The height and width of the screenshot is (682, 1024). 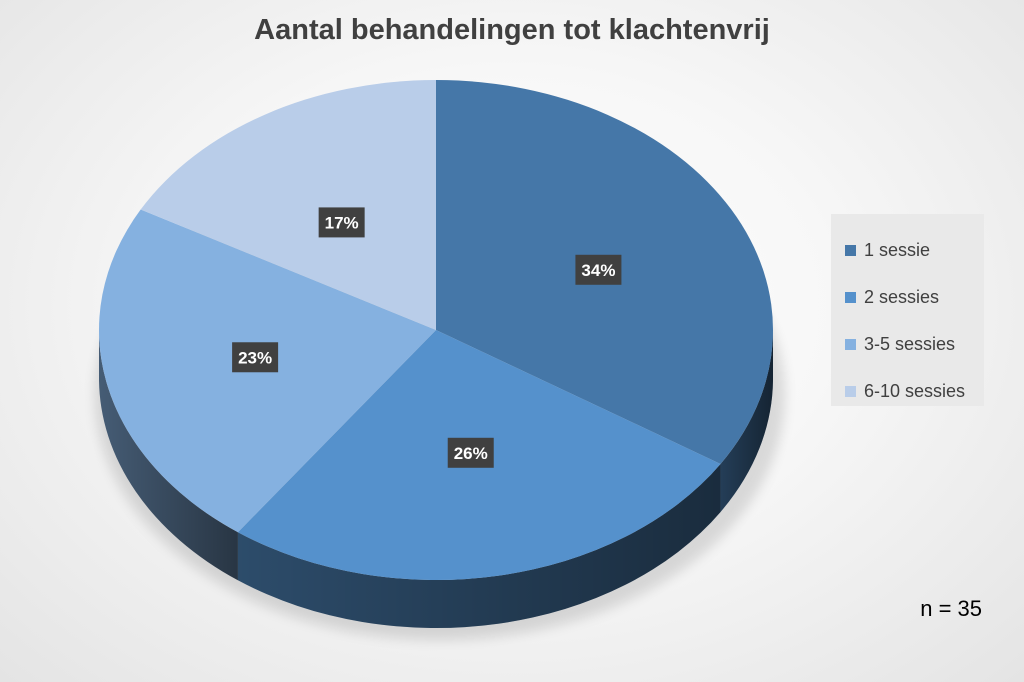 I want to click on data-label-1-sessie: 34%, so click(x=598, y=269).